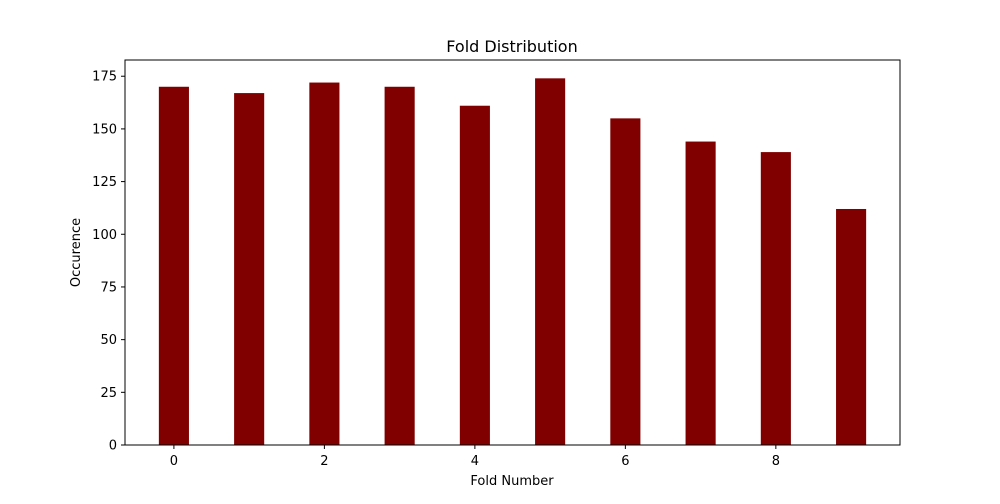 The height and width of the screenshot is (504, 1000). What do you see at coordinates (512, 481) in the screenshot?
I see `x-axis-label: Fold Number` at bounding box center [512, 481].